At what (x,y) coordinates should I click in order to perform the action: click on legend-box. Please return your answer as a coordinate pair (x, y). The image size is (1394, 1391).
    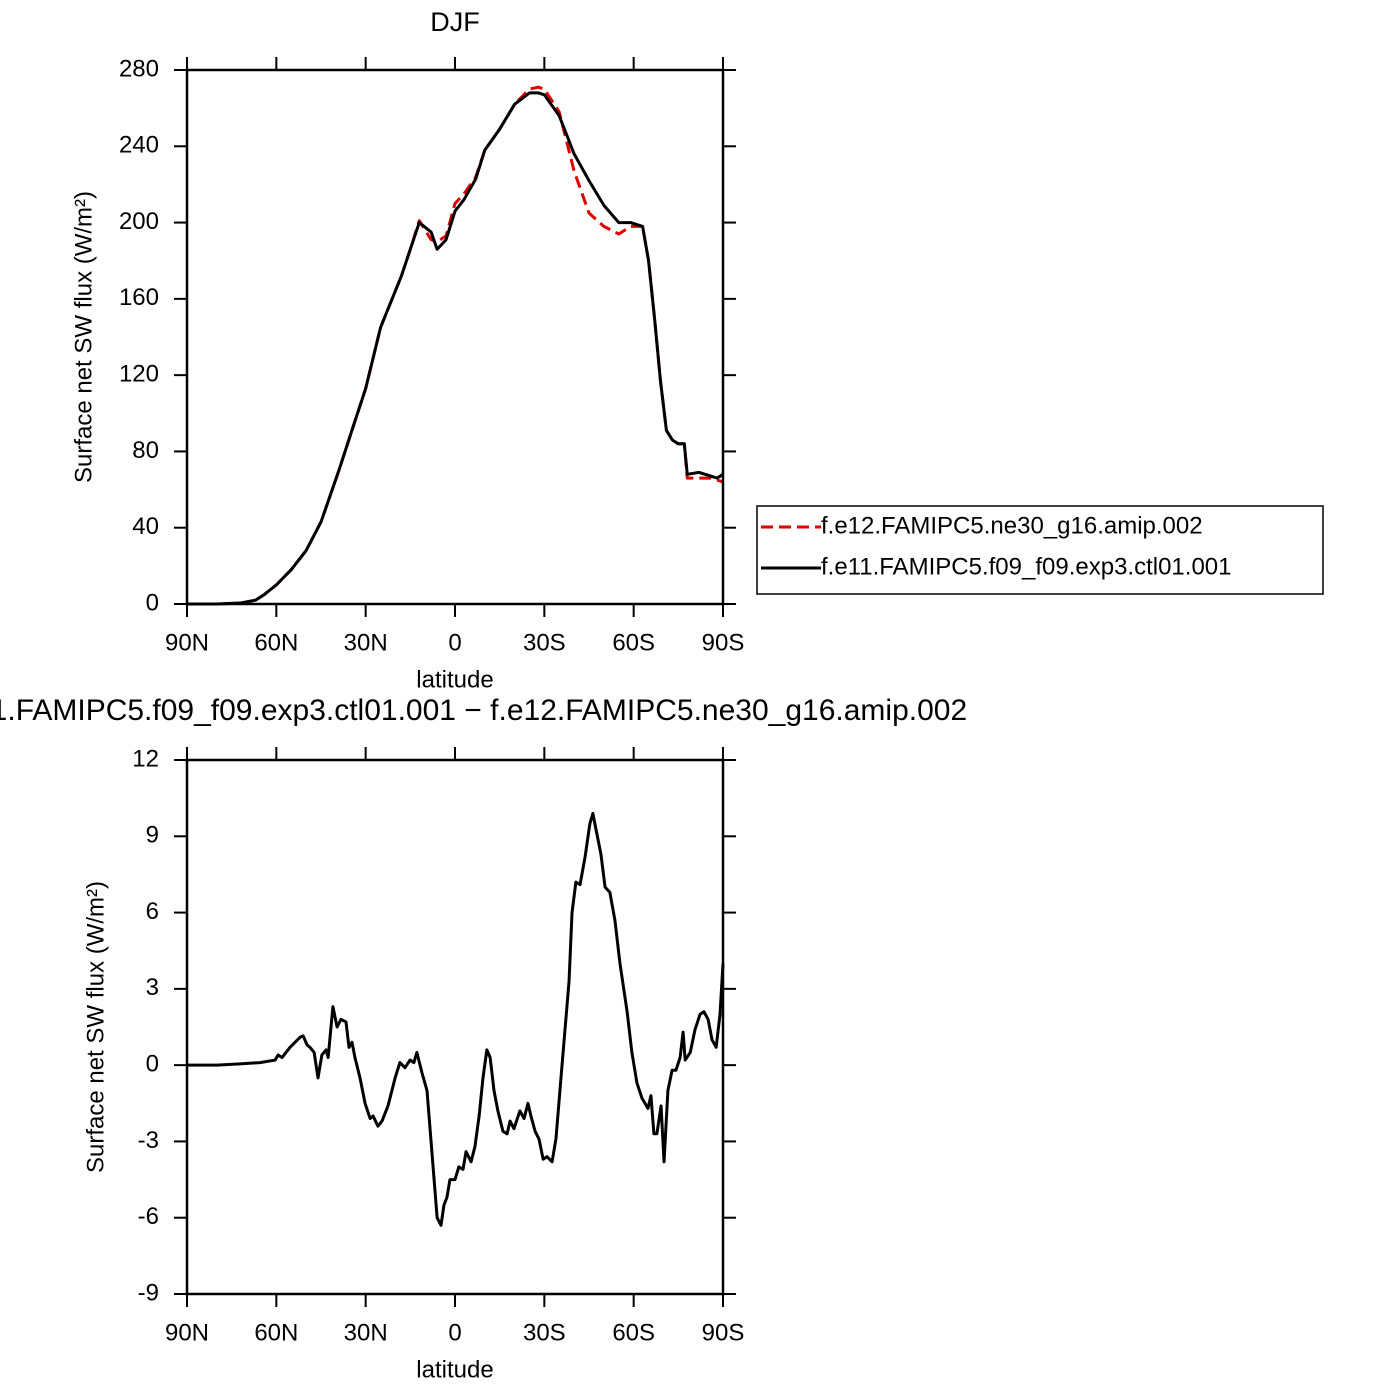
    Looking at the image, I should click on (1040, 550).